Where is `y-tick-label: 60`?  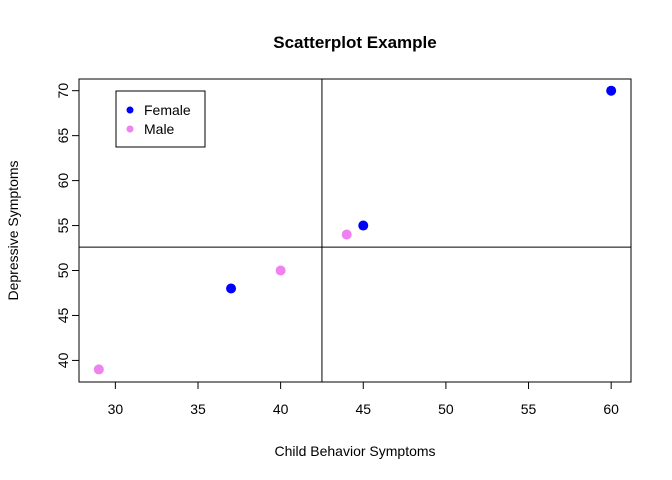
y-tick-label: 60 is located at coordinates (63, 181).